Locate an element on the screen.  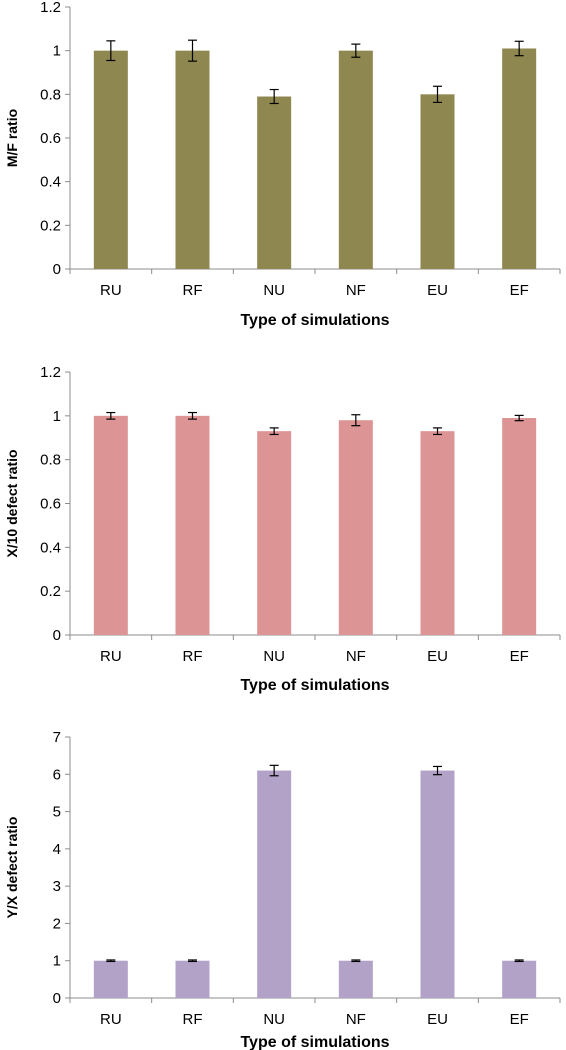
y-axis-title: X/10 defect ratio is located at coordinates (12, 503).